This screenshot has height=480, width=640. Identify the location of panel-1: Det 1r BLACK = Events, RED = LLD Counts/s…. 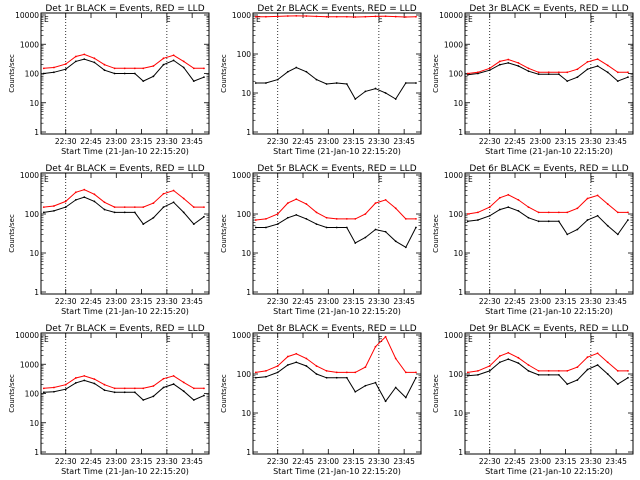
(109, 80).